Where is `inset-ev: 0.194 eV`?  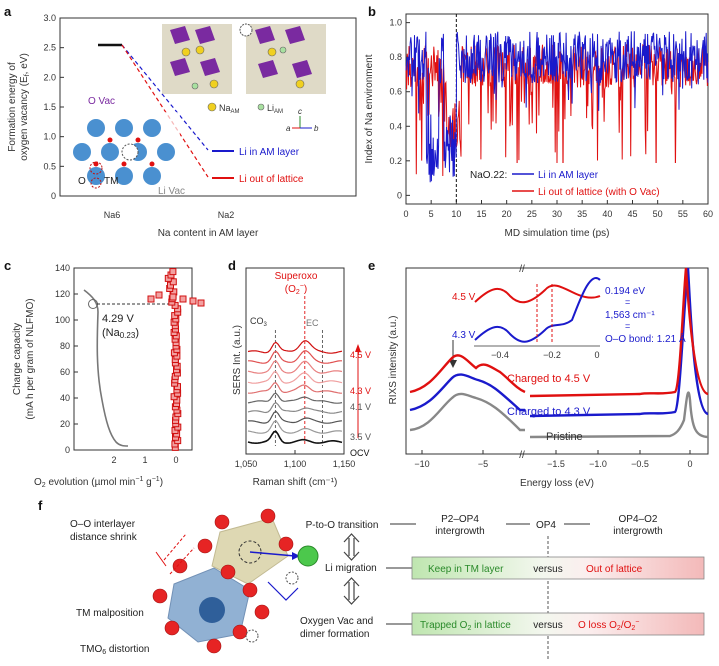
inset-ev: 0.194 eV is located at coordinates (625, 291).